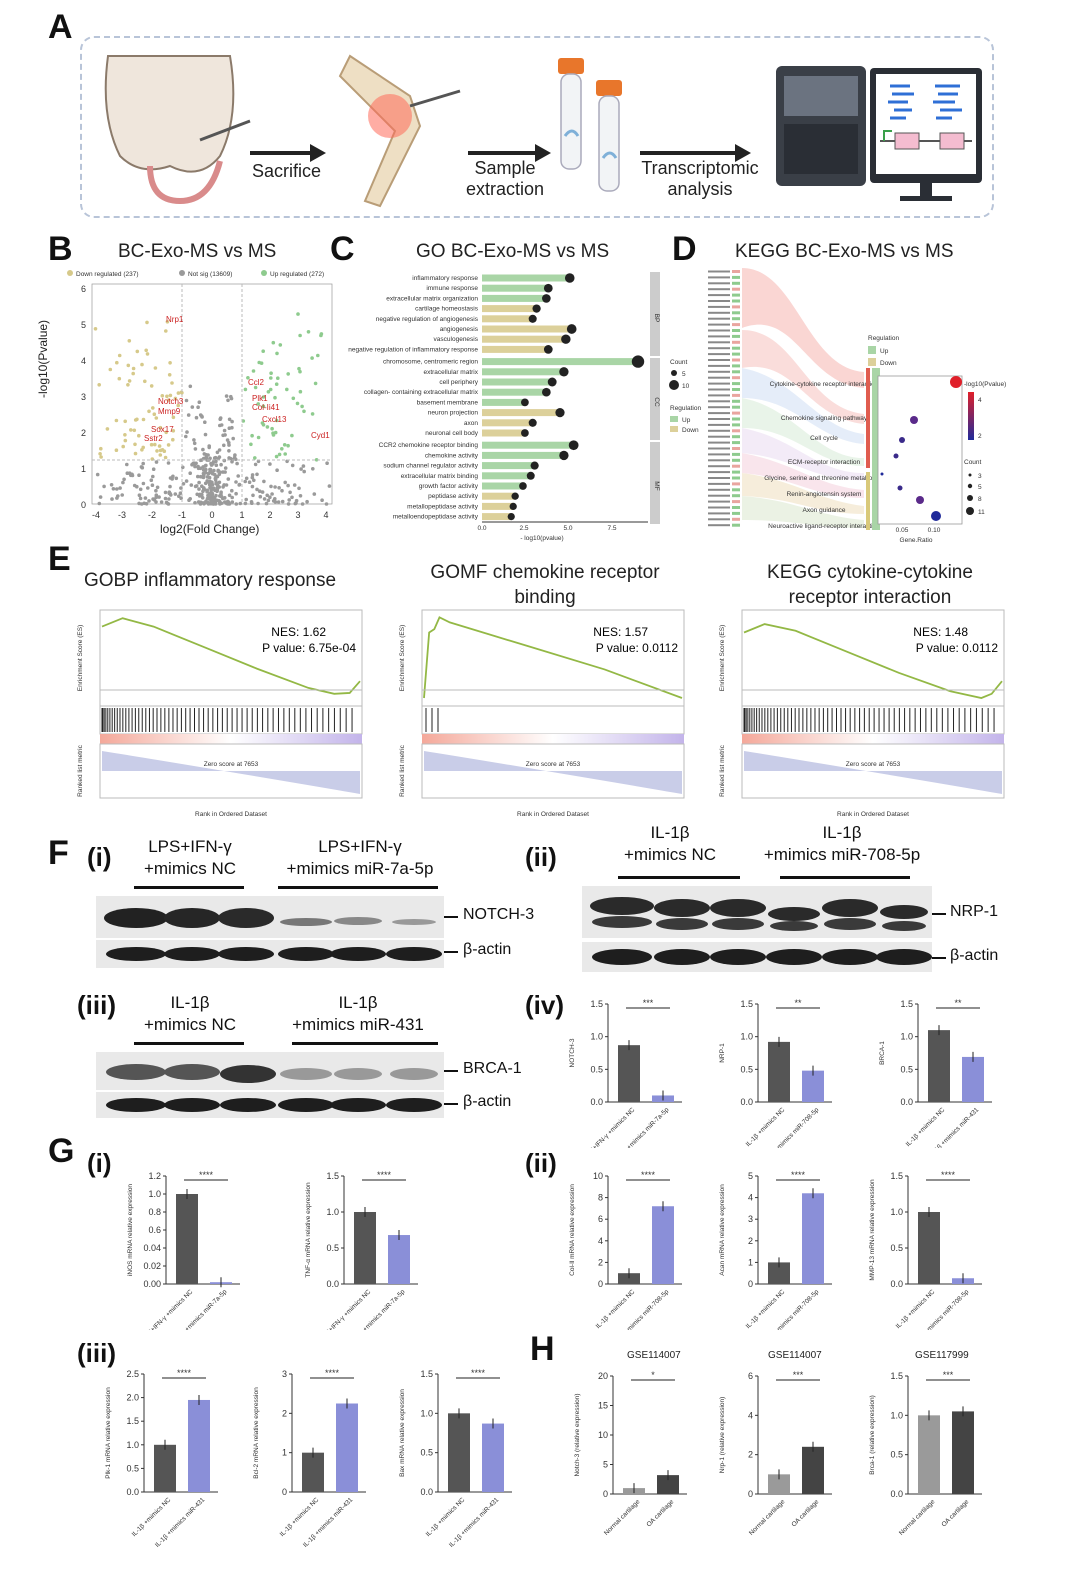 The image size is (1080, 1596). Describe the element at coordinates (447, 309) in the screenshot. I see `go-term: cartilage homeostasis` at that location.